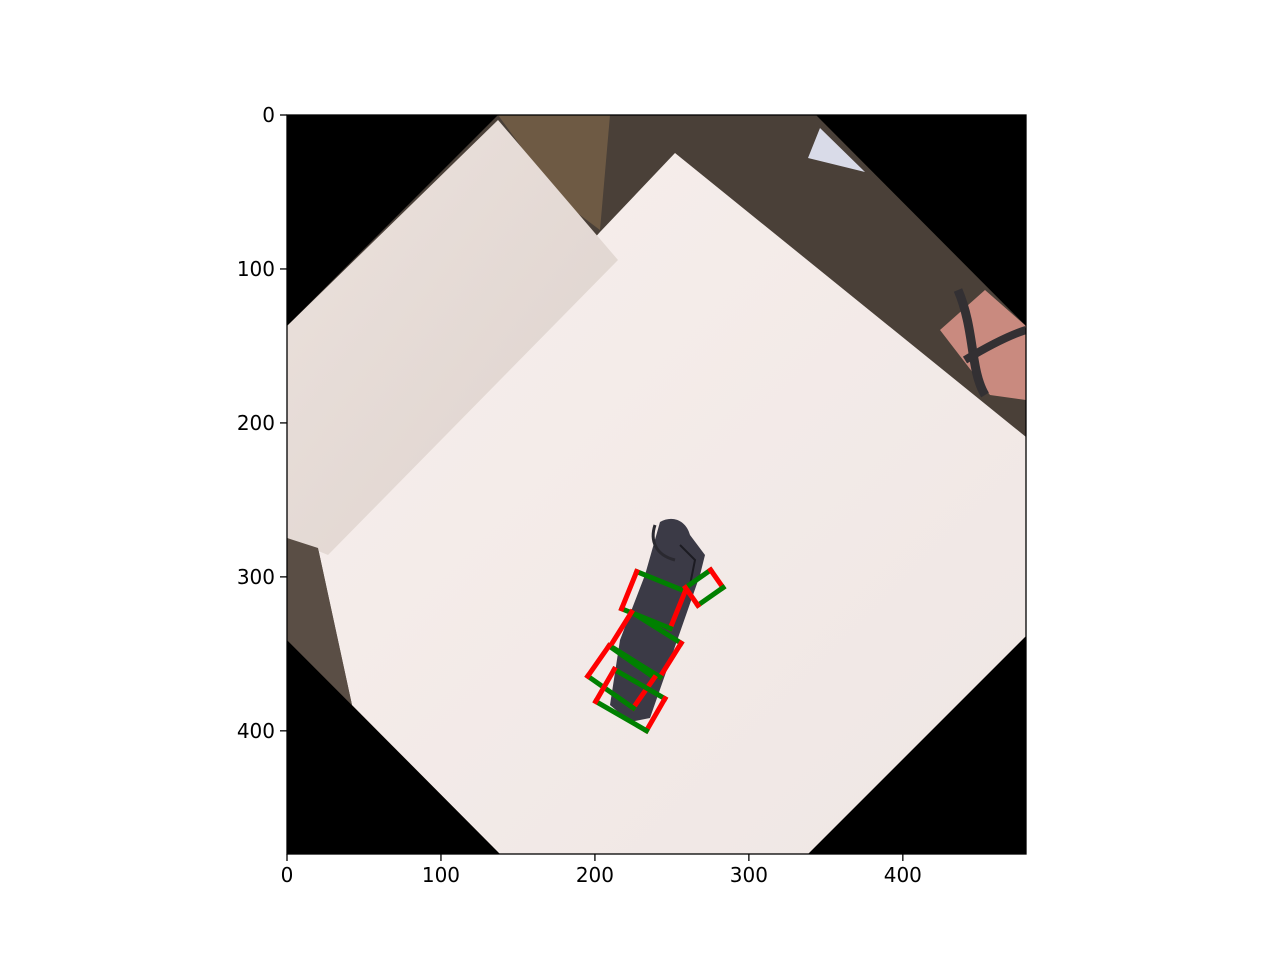  What do you see at coordinates (749, 875) in the screenshot?
I see `x-tick-label: 300` at bounding box center [749, 875].